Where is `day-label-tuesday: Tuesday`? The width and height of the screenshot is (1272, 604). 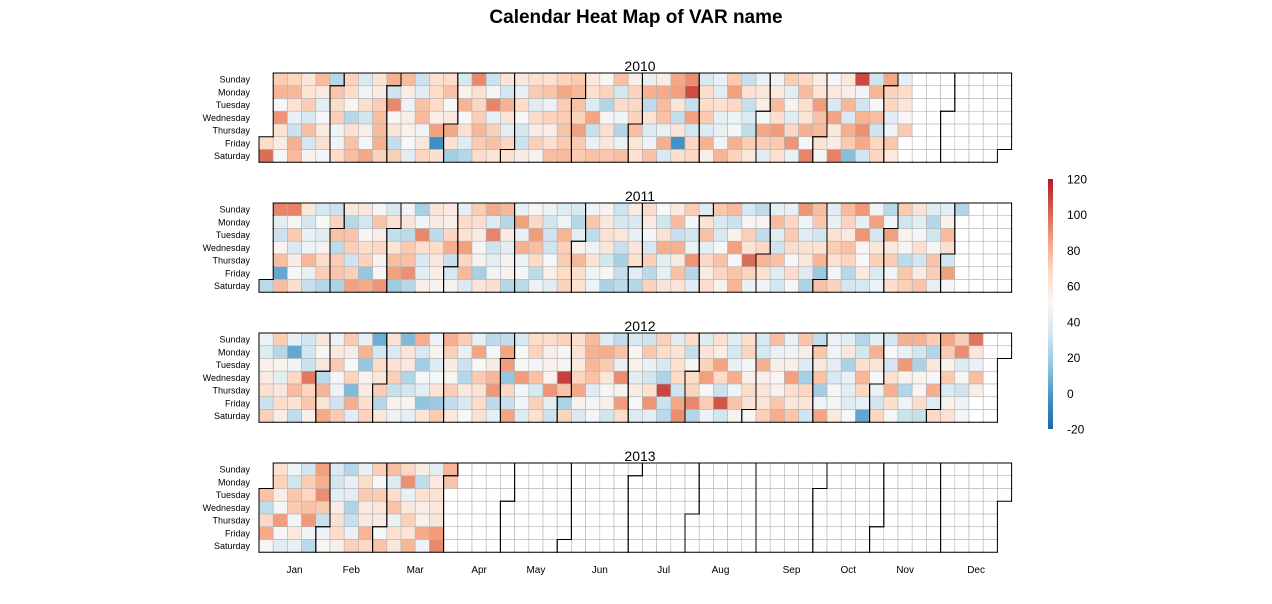
day-label-tuesday: Tuesday is located at coordinates (233, 105).